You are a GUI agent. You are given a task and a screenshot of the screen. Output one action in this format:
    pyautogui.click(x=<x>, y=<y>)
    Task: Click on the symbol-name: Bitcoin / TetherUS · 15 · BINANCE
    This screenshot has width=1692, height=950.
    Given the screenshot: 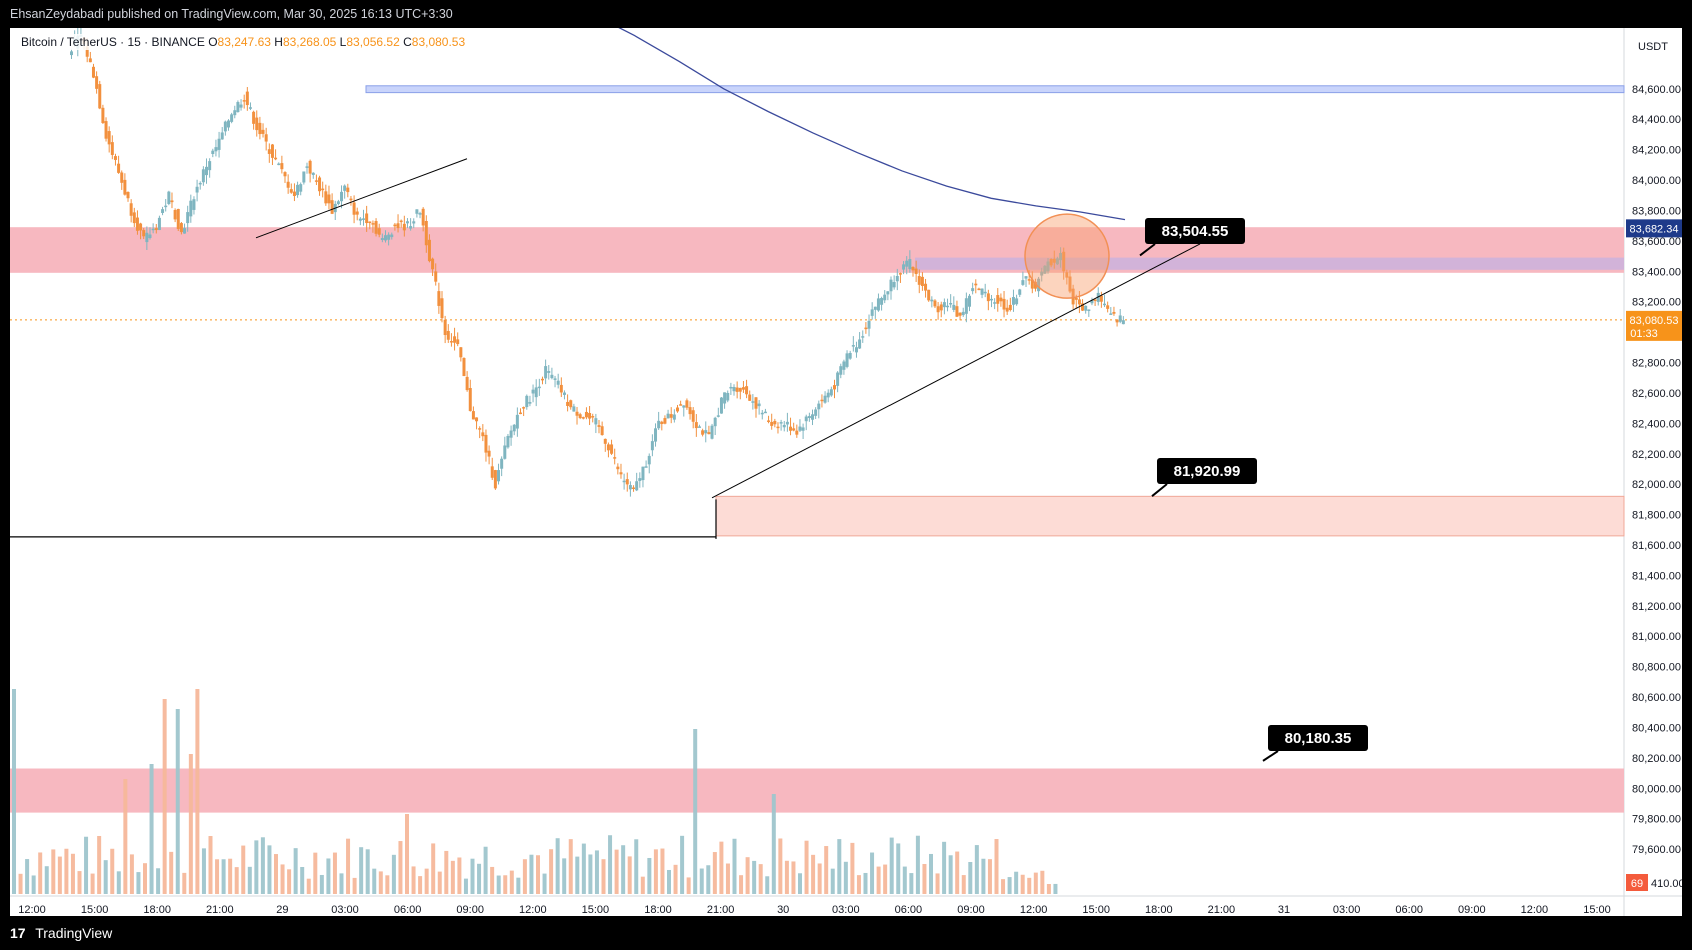 What is the action you would take?
    pyautogui.click(x=113, y=42)
    